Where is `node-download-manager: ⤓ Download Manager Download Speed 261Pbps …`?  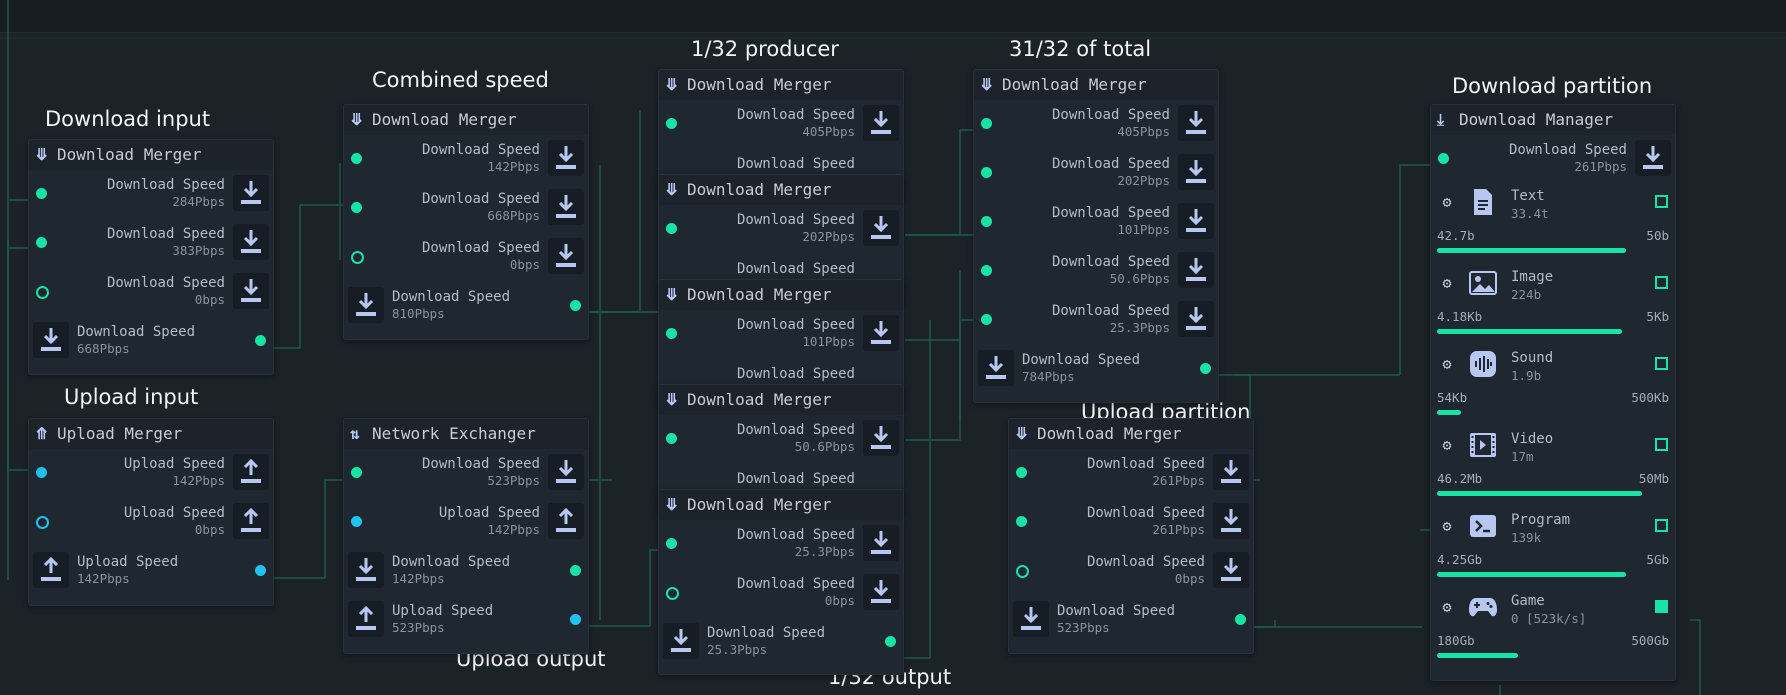 node-download-manager: ⤓ Download Manager Download Speed 261Pbps … is located at coordinates (1553, 392).